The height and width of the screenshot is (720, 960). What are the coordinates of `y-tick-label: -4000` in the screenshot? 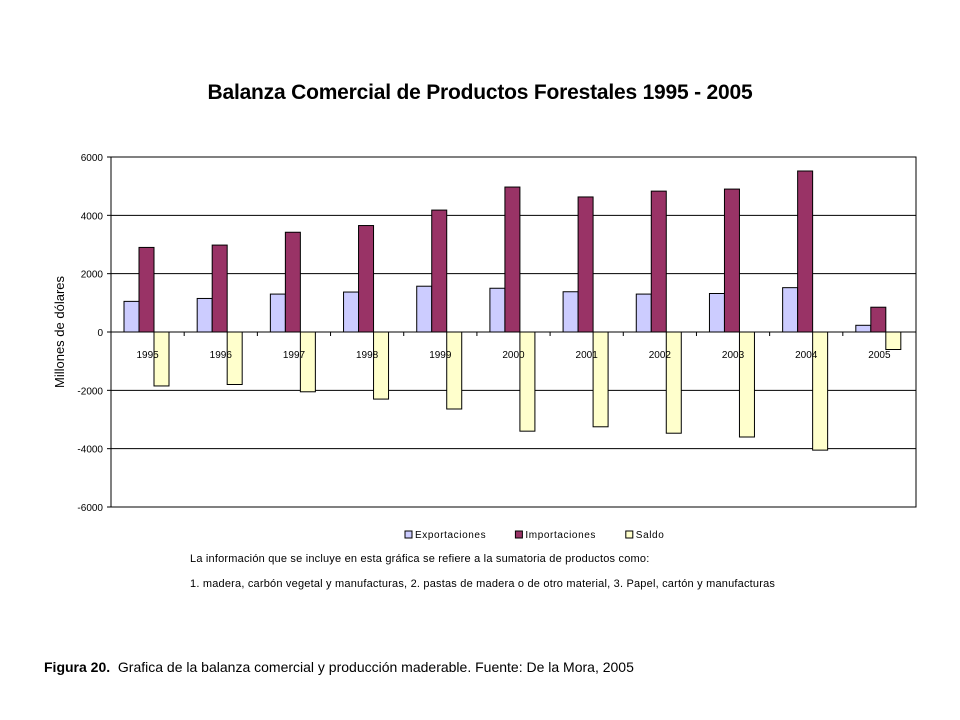 It's located at (90, 450).